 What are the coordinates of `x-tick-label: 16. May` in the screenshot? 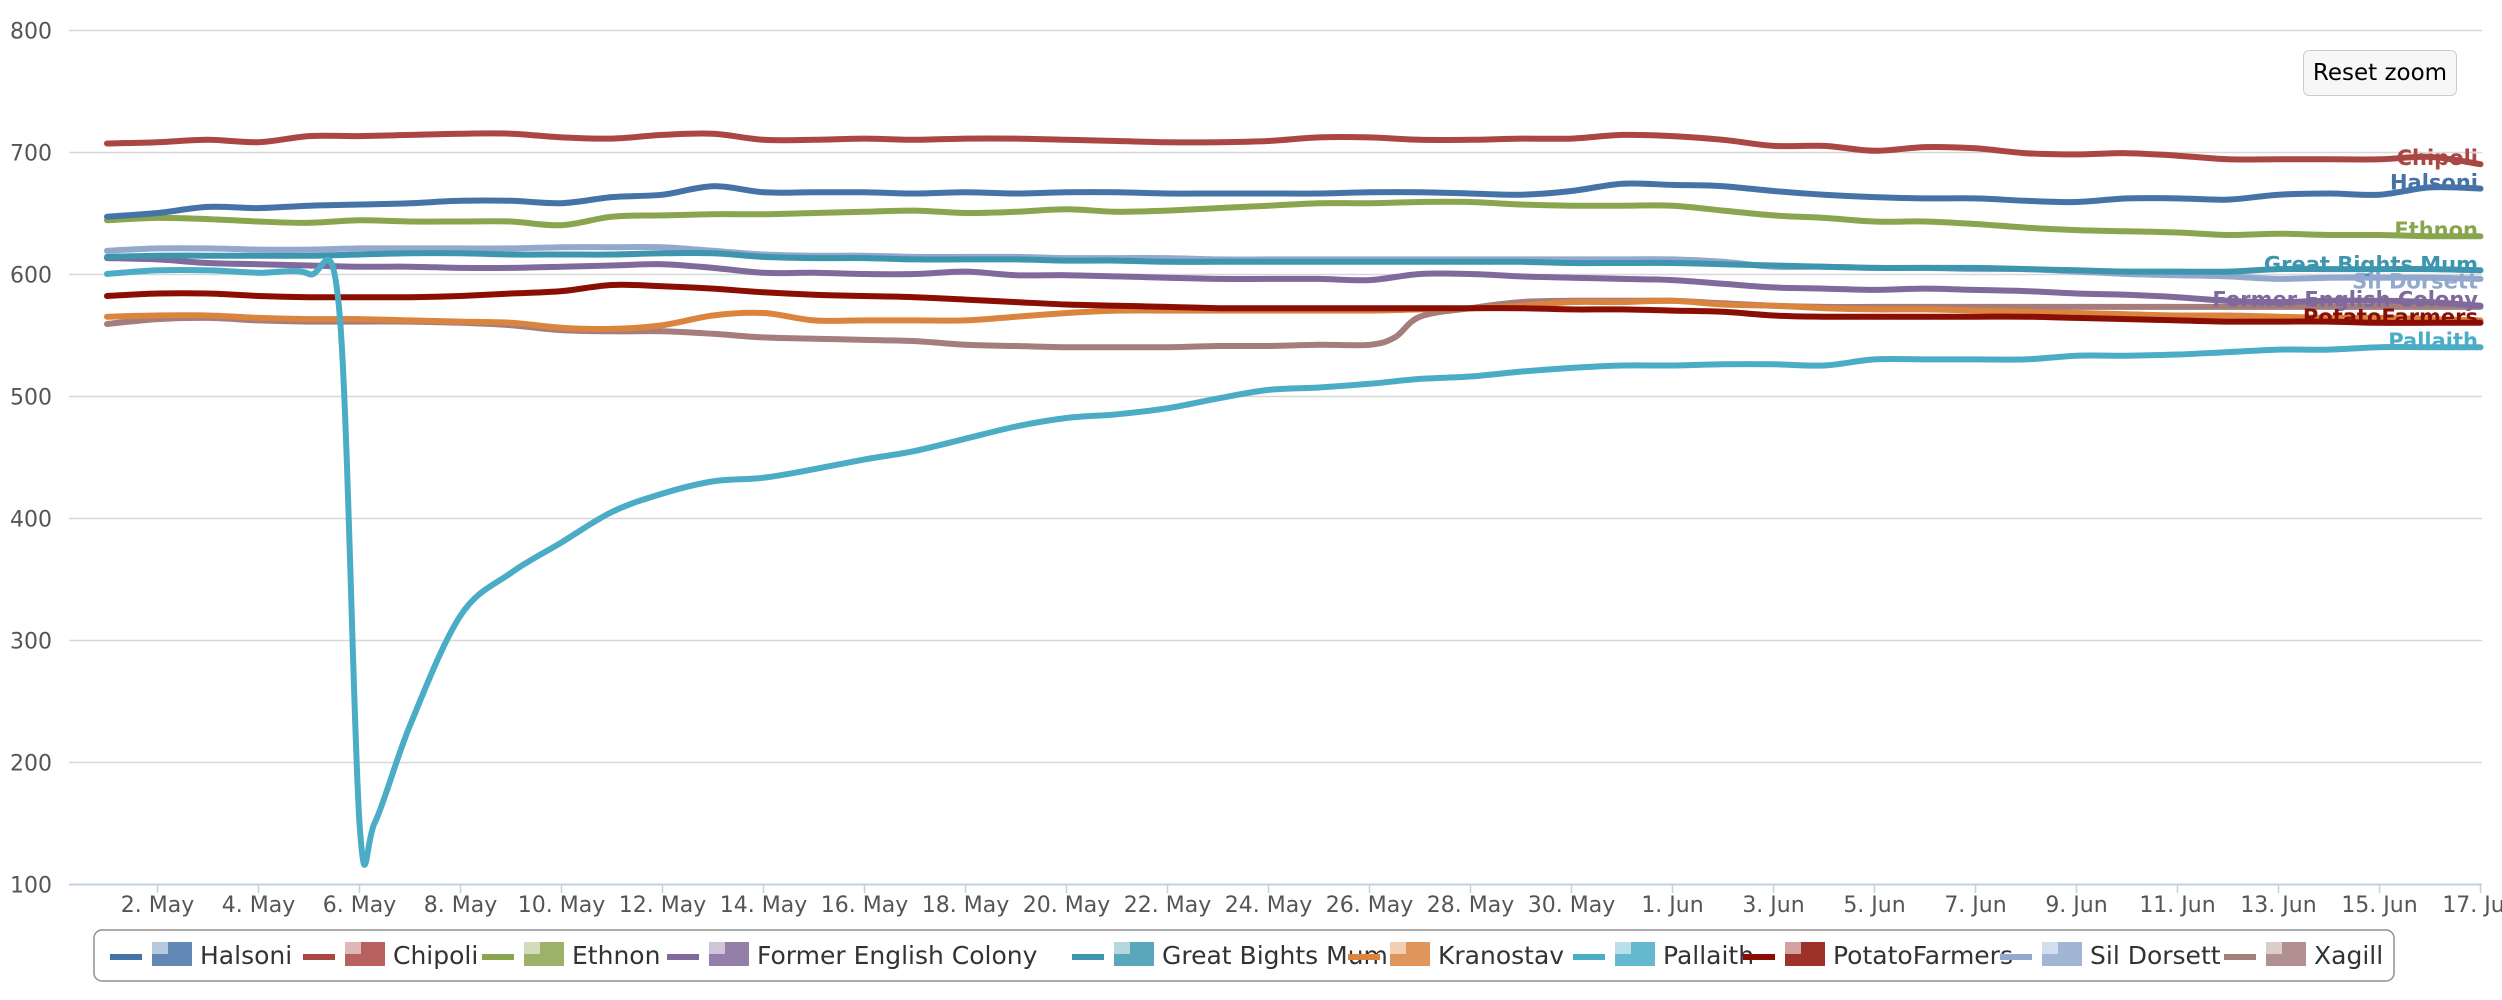 It's located at (864, 905).